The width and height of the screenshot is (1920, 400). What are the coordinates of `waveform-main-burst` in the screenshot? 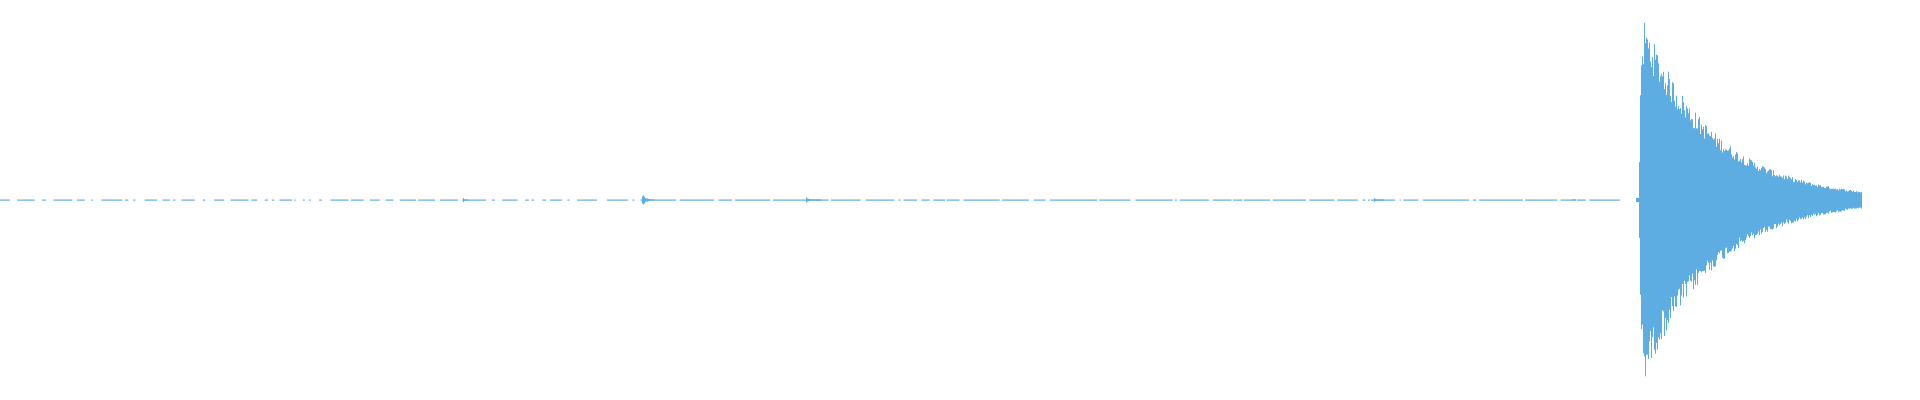 It's located at (1749, 199).